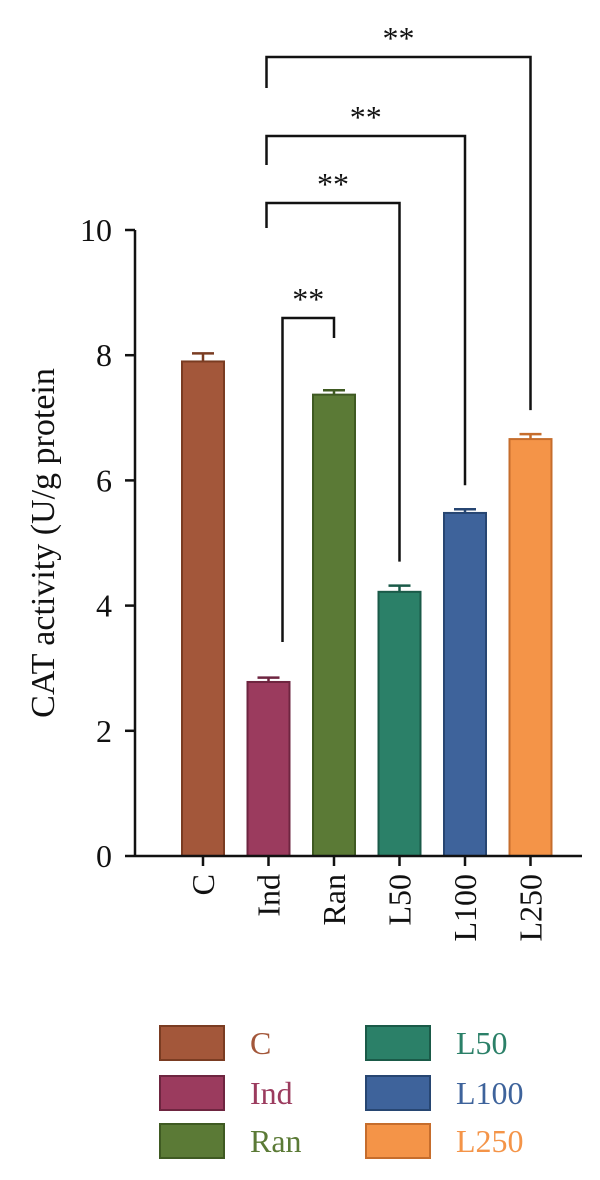  I want to click on y-axis-label: CAT activity (U/g protein, so click(43, 543).